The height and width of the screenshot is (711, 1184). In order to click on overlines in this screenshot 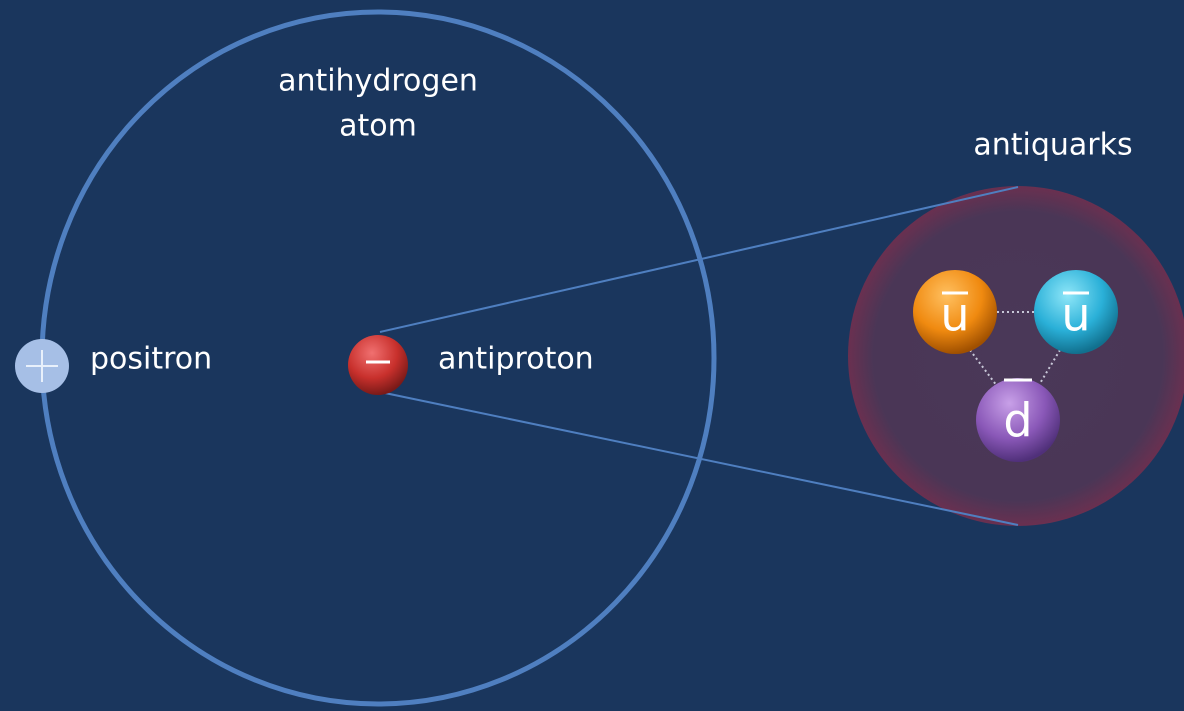, I will do `click(1015, 336)`.